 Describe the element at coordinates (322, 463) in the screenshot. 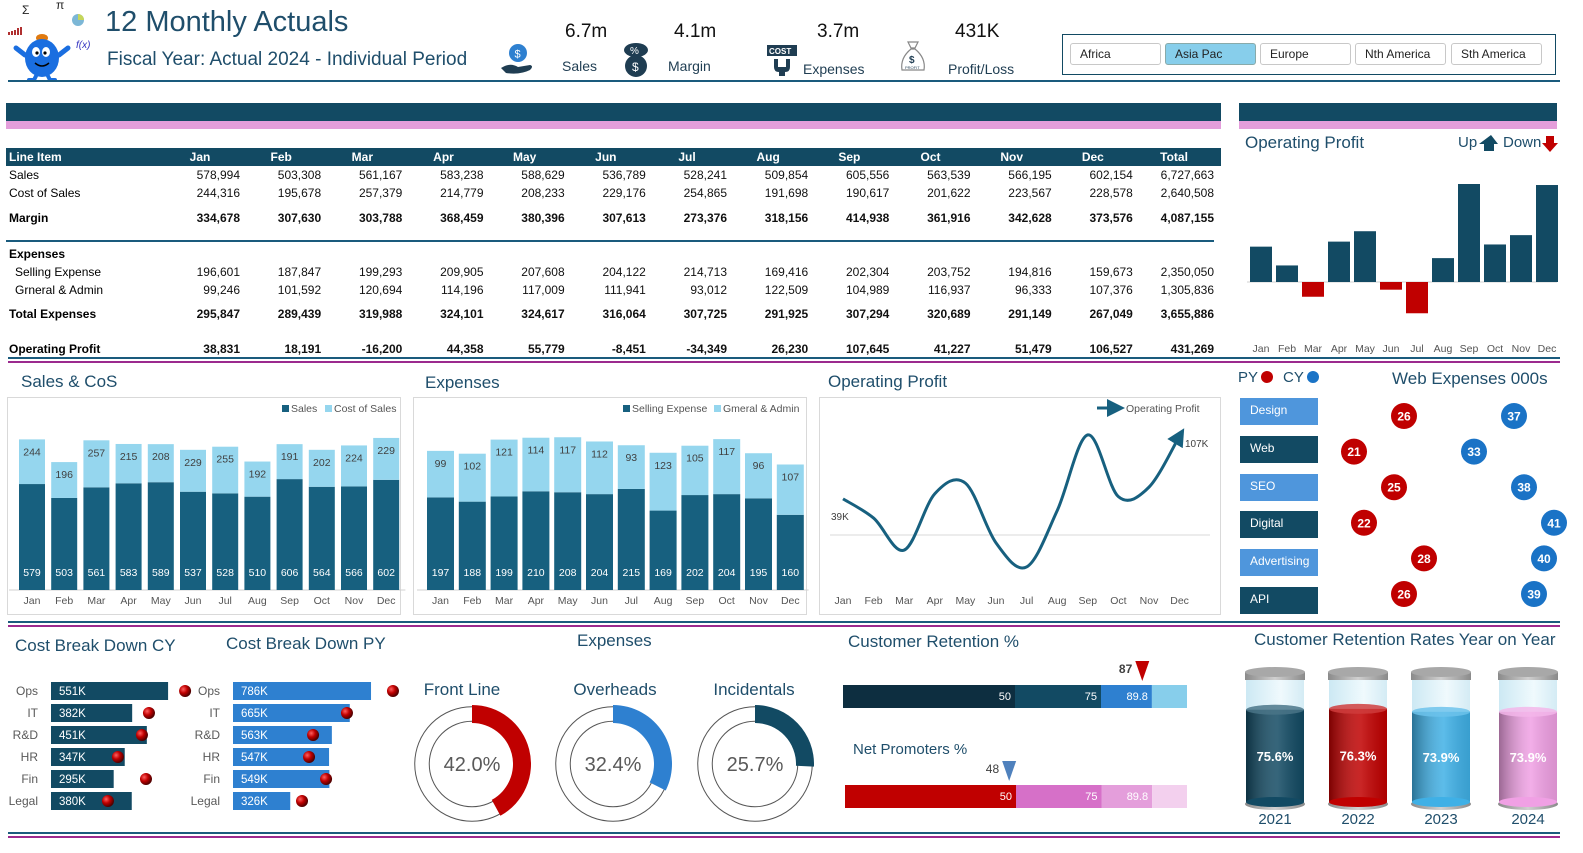

I see `data-label: 202` at that location.